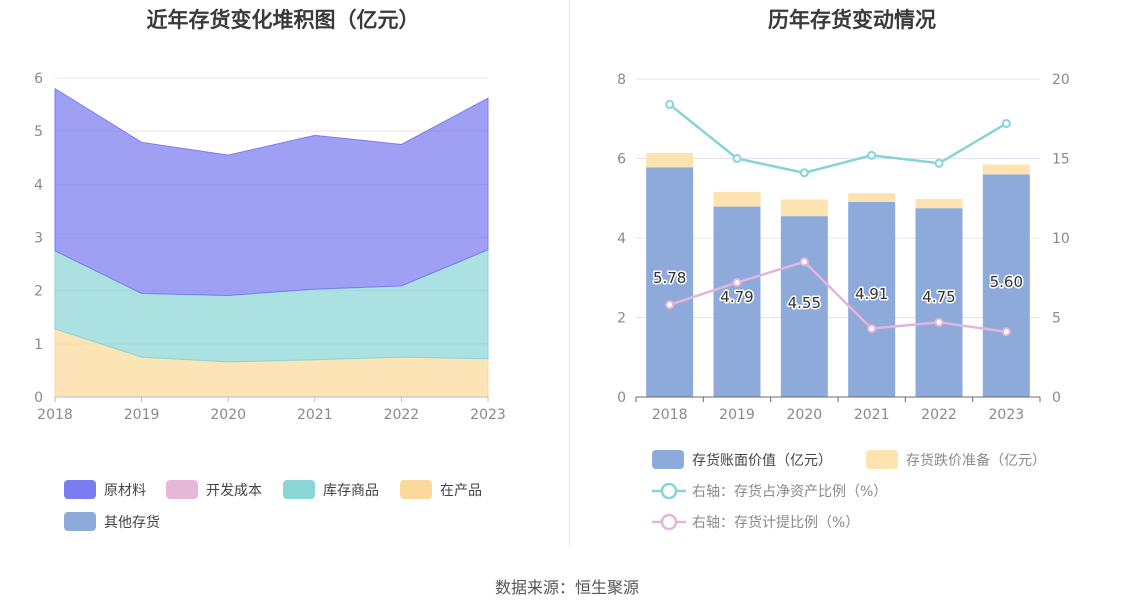  Describe the element at coordinates (38, 185) in the screenshot. I see `area-y-tick-label: 4` at that location.